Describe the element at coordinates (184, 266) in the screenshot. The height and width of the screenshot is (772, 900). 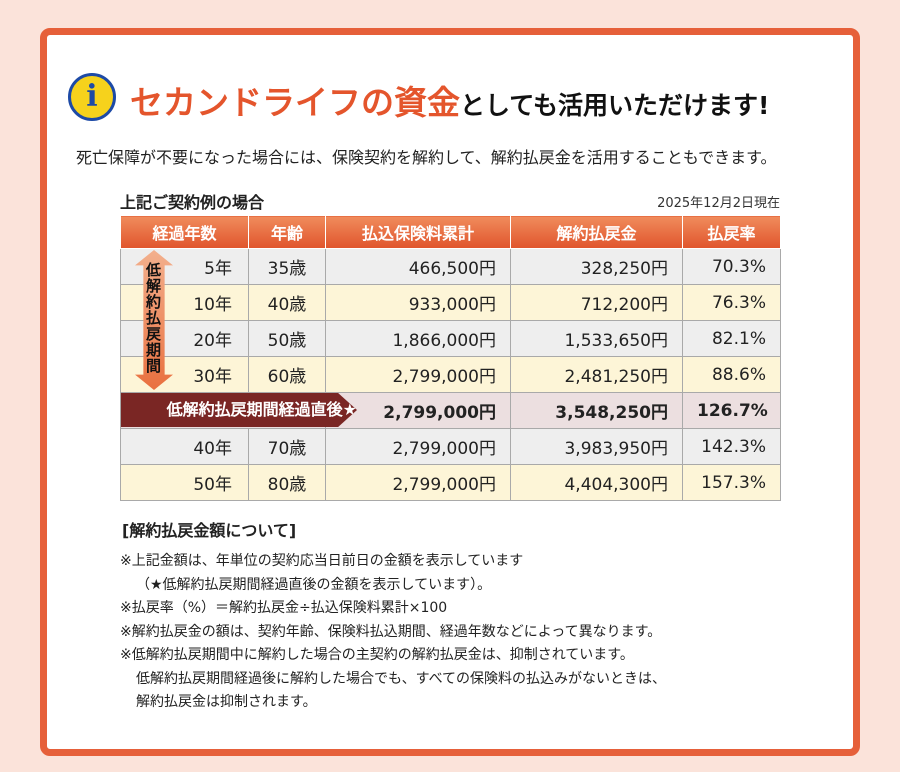
I see `cell: 5年` at that location.